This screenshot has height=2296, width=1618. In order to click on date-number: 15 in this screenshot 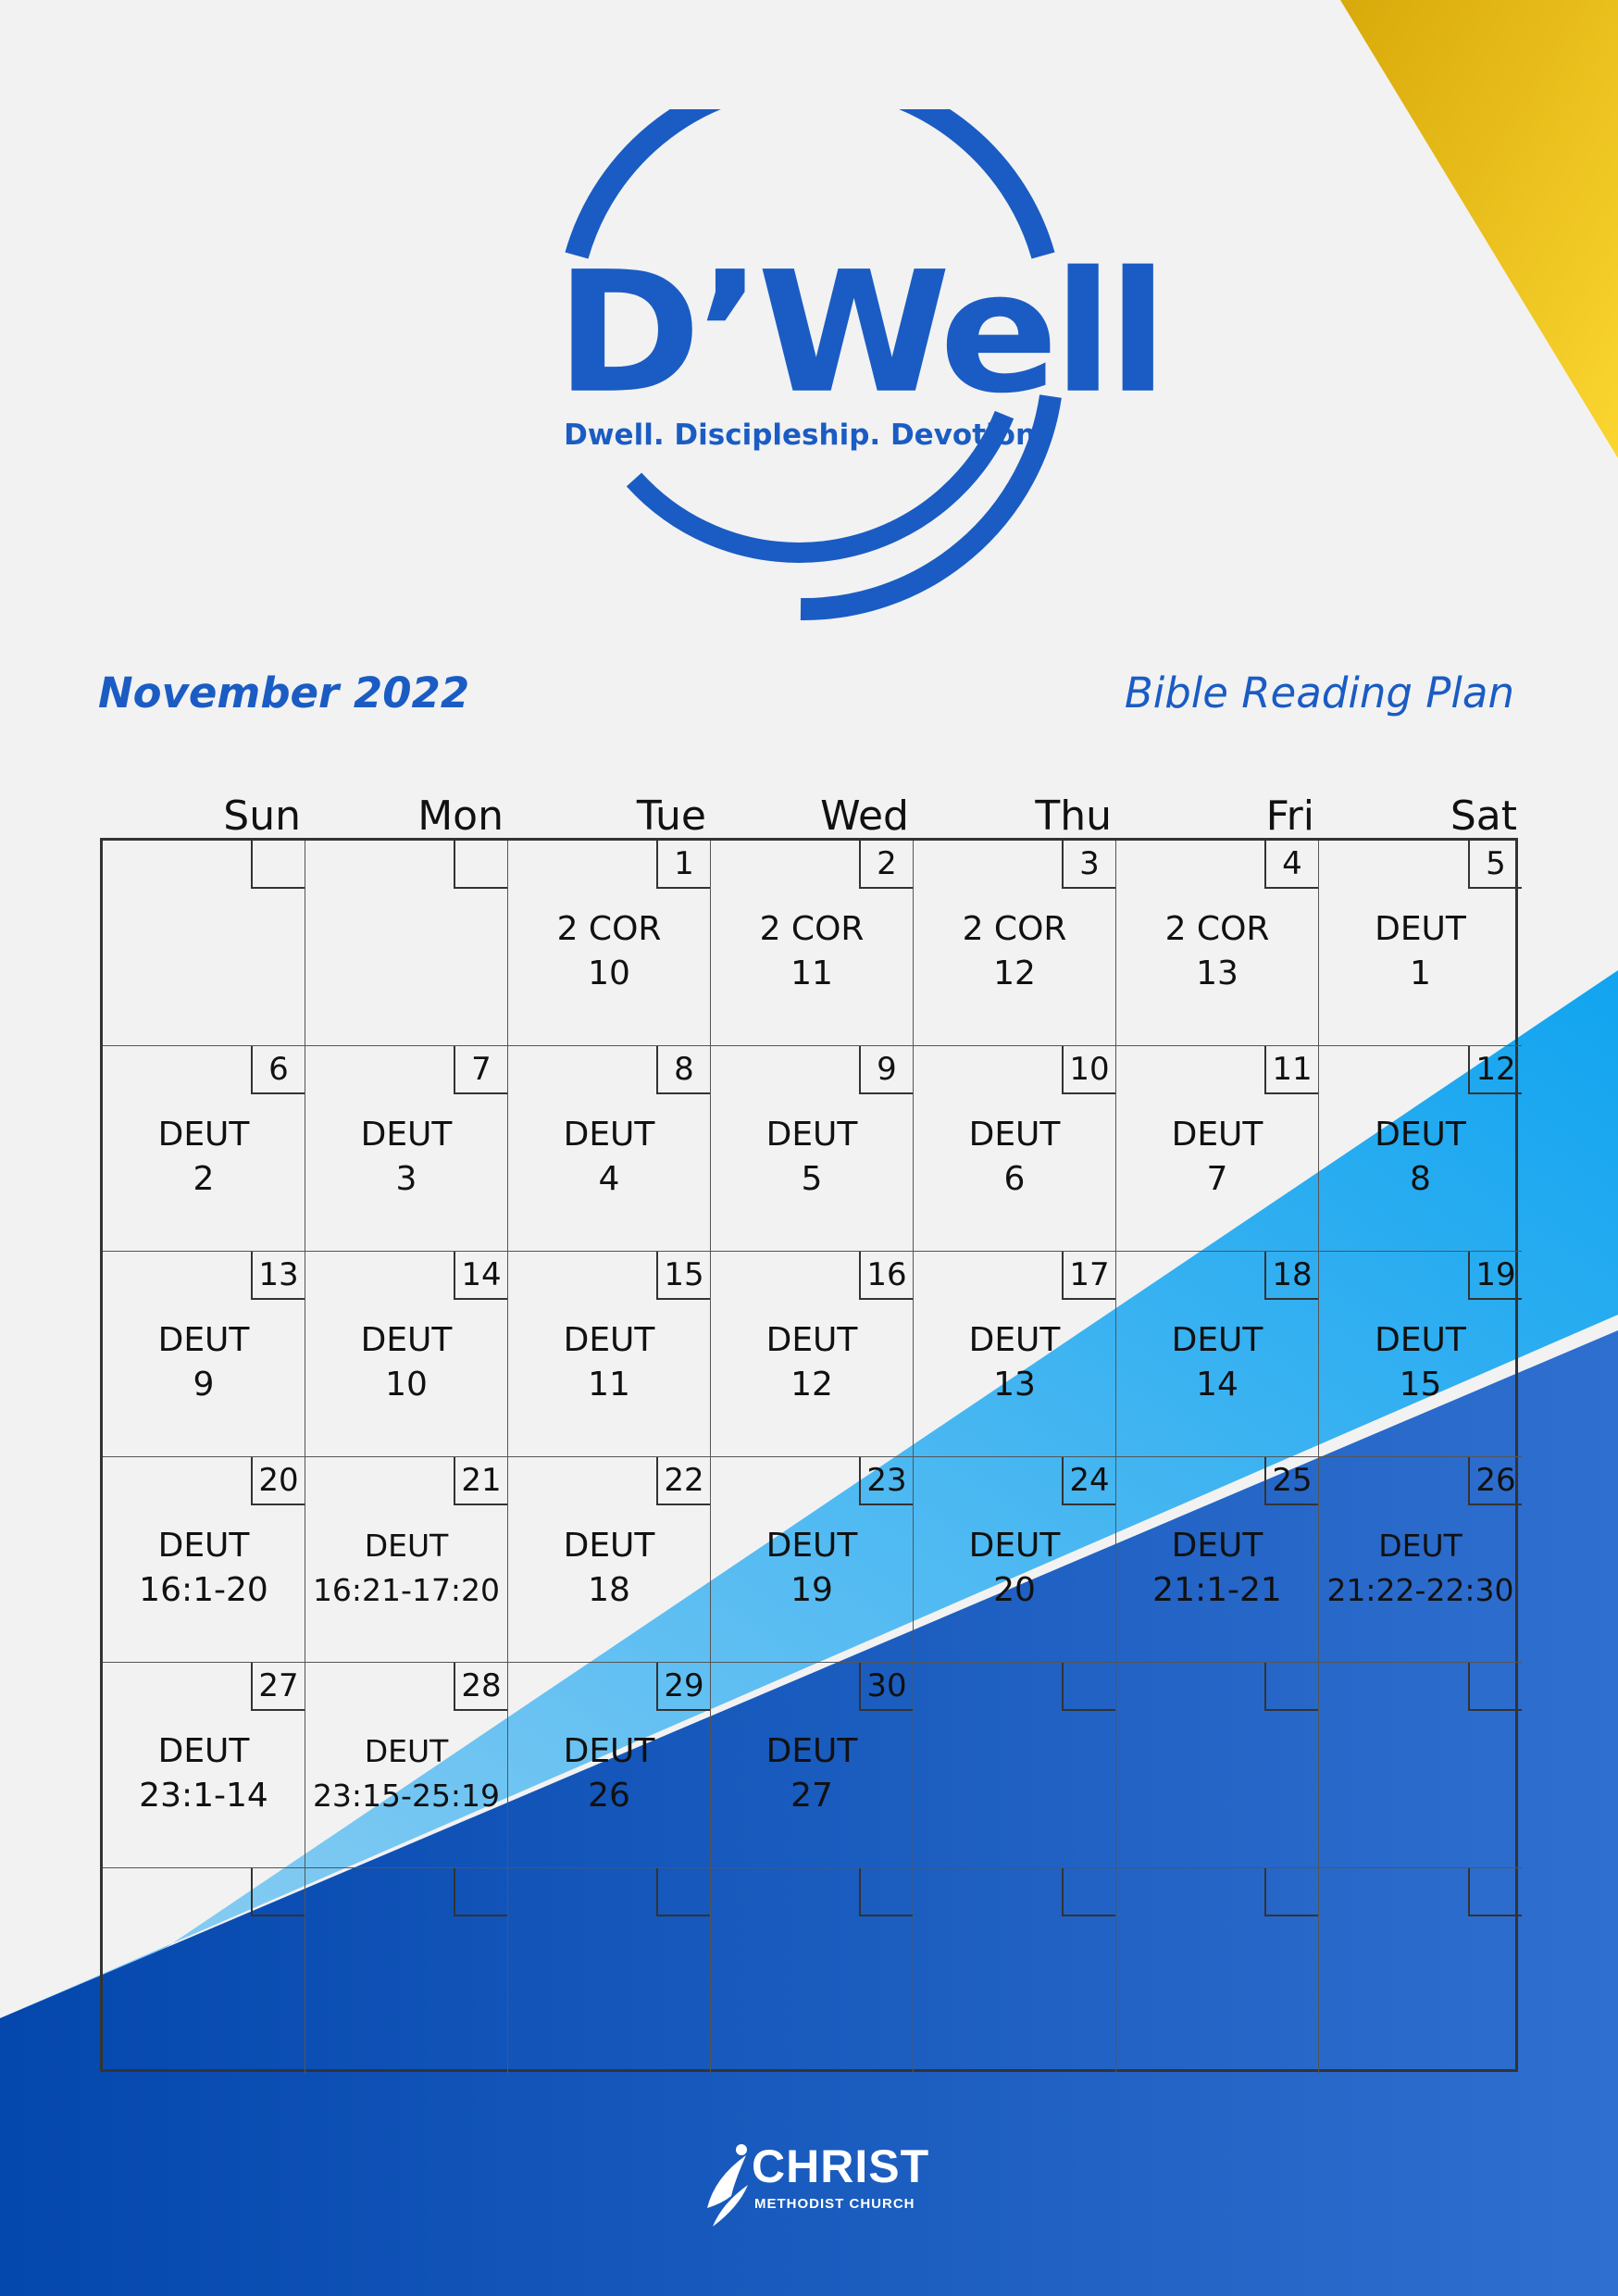, I will do `click(683, 1276)`.